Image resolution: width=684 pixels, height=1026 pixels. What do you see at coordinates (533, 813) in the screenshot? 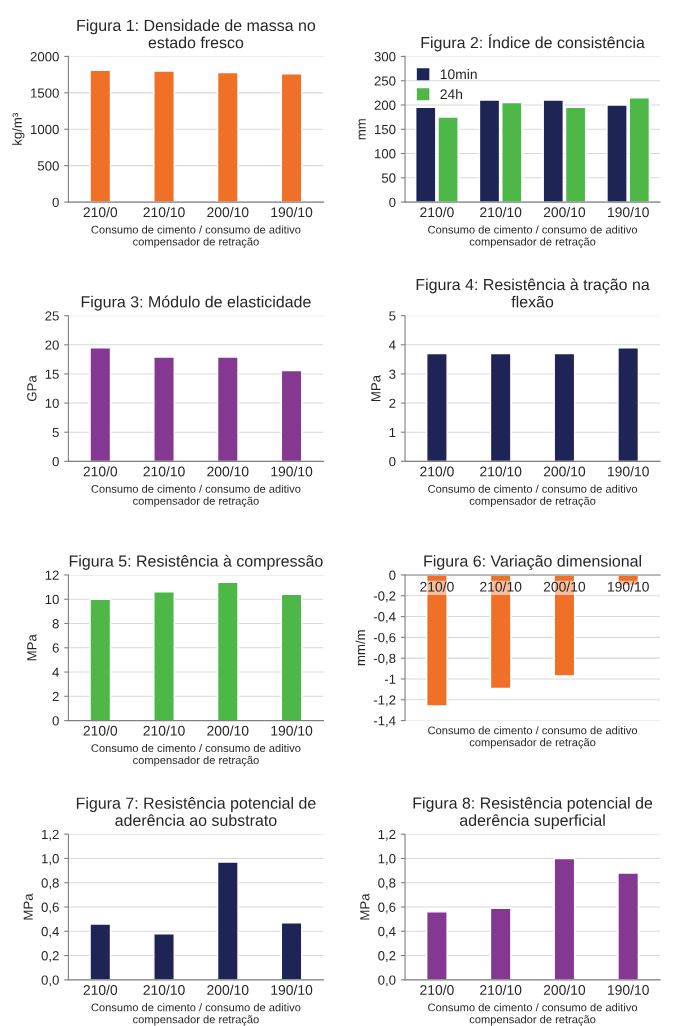
I see `chart-title: Figura 8: Resistência potencial de aderência superficial` at bounding box center [533, 813].